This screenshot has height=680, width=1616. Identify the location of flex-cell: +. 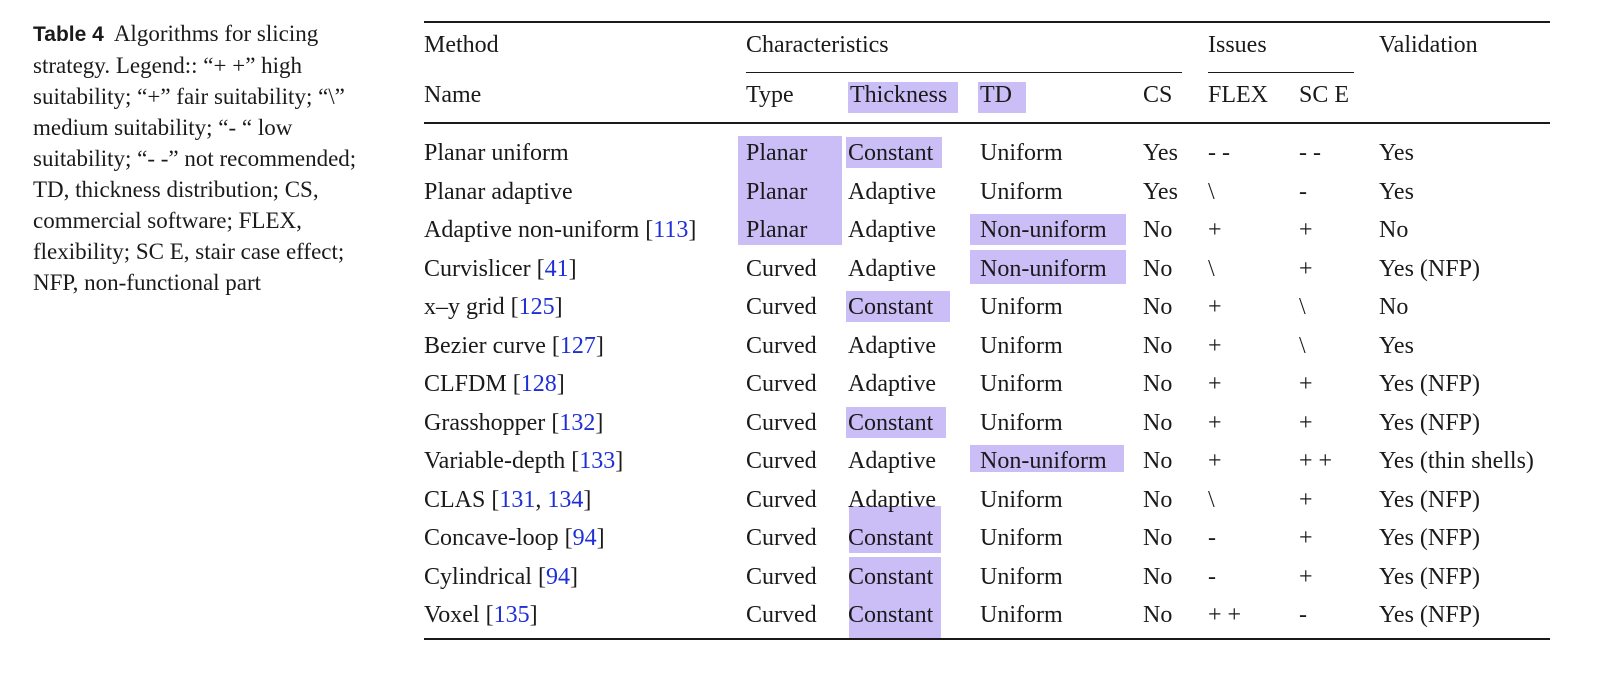
(1215, 461).